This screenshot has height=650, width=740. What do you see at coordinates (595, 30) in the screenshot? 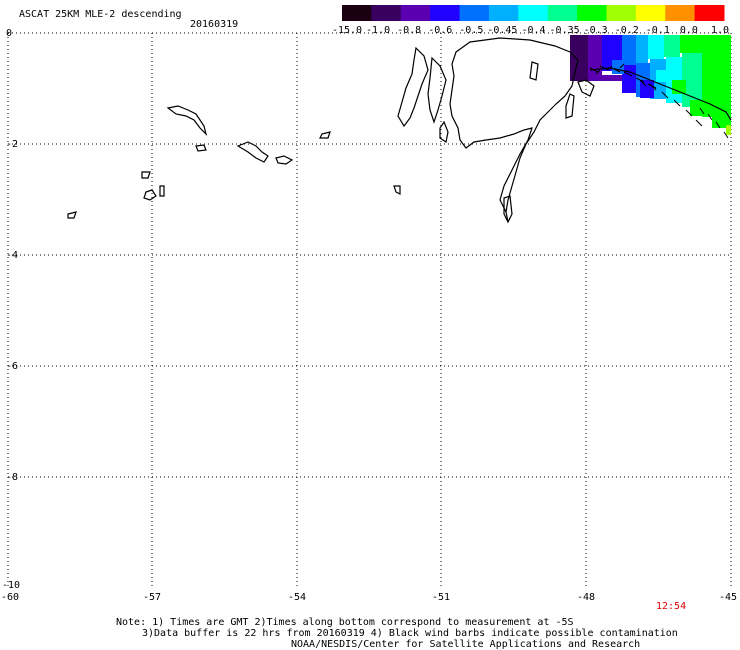
I see `colorbar-label: -0.3` at bounding box center [595, 30].